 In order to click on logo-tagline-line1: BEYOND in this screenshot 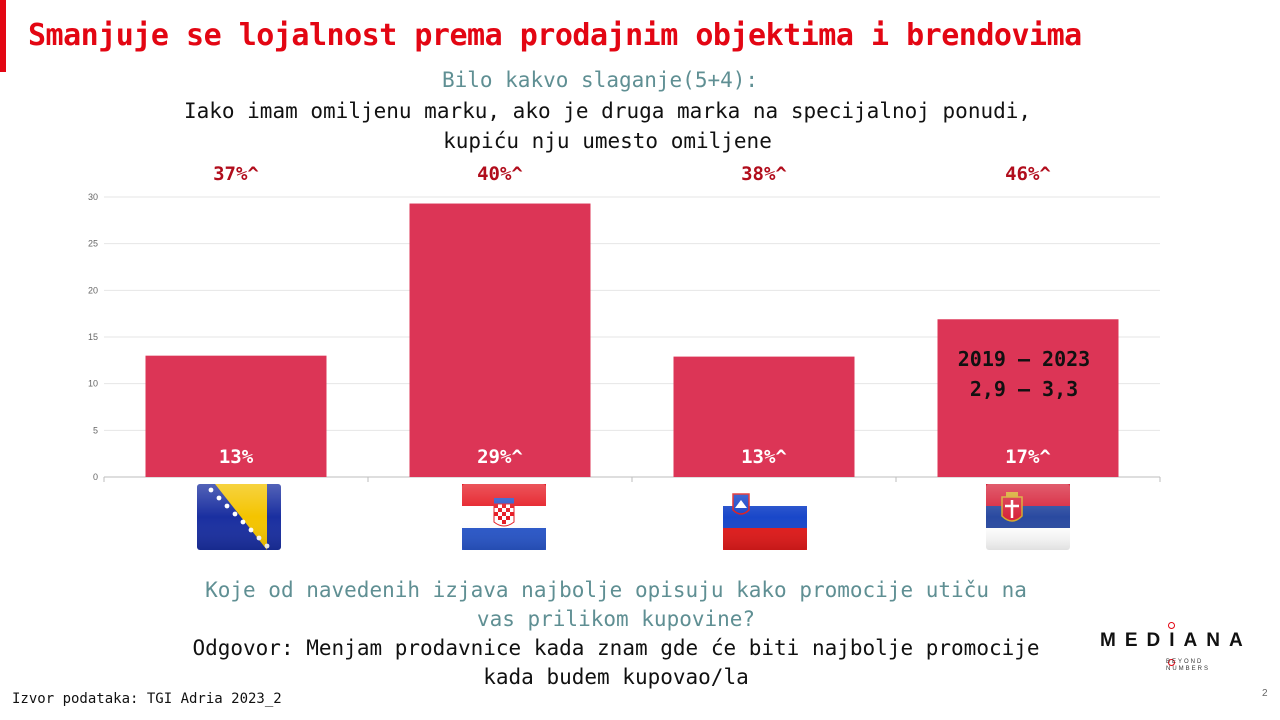, I will do `click(1185, 662)`.